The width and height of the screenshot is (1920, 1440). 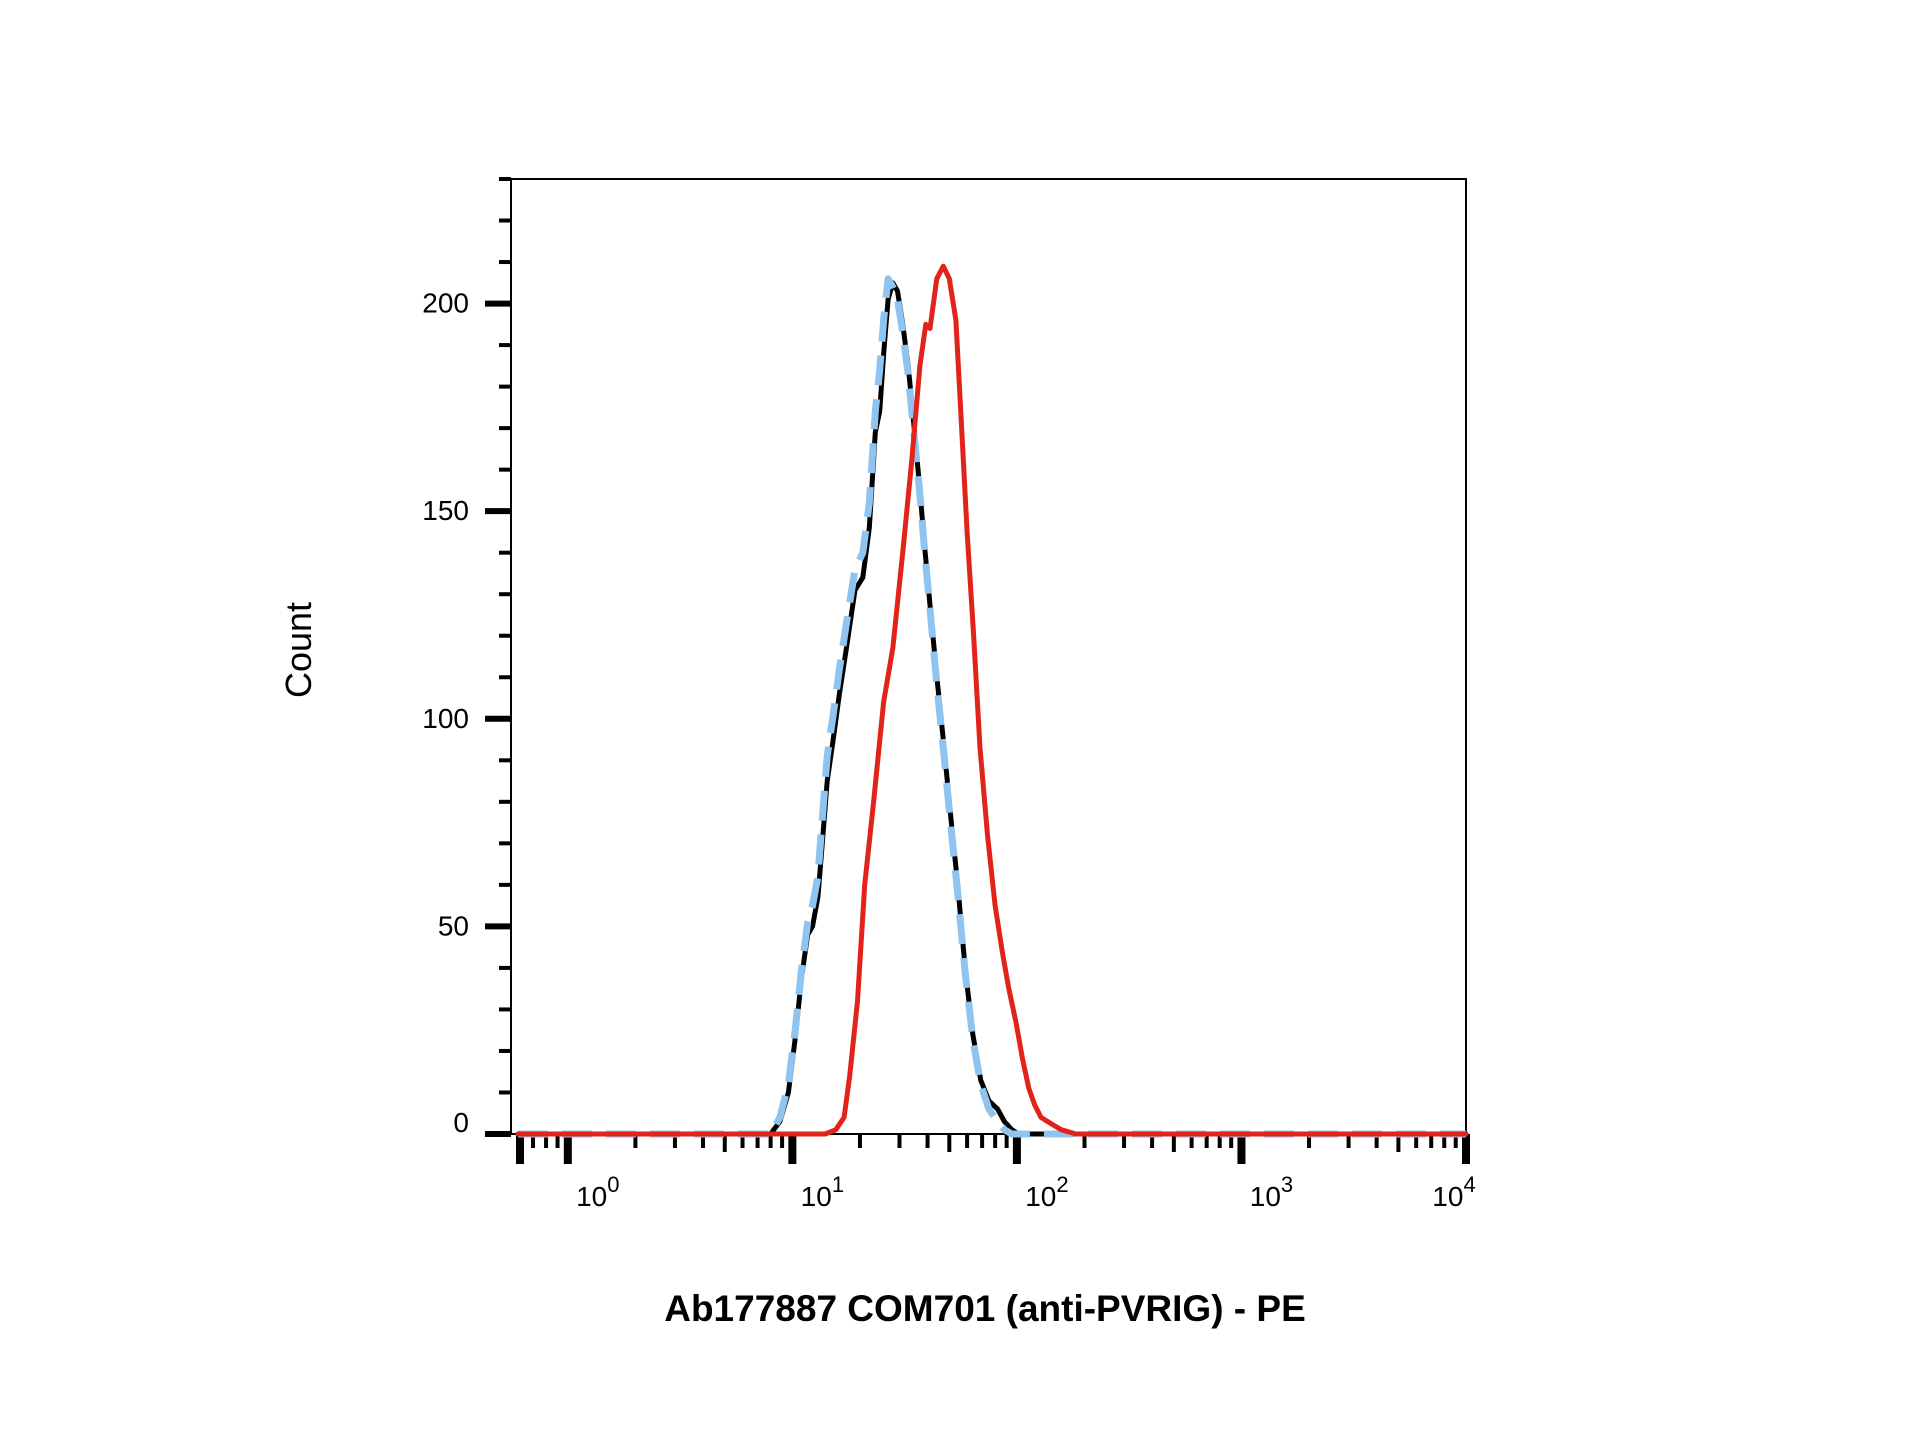 What do you see at coordinates (445, 510) in the screenshot?
I see `y-tick-label: 150` at bounding box center [445, 510].